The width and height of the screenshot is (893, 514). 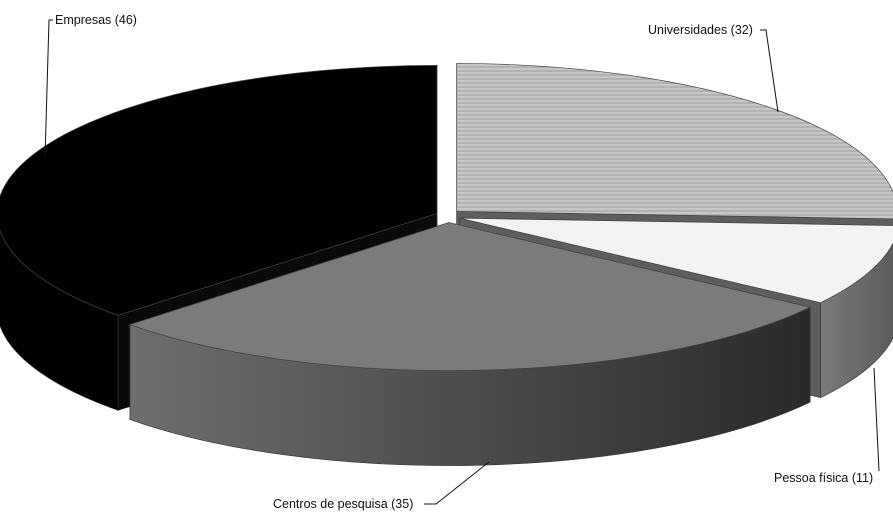 What do you see at coordinates (343, 504) in the screenshot?
I see `label-centros-de-pesquisa: Centros de pesquisa (35)` at bounding box center [343, 504].